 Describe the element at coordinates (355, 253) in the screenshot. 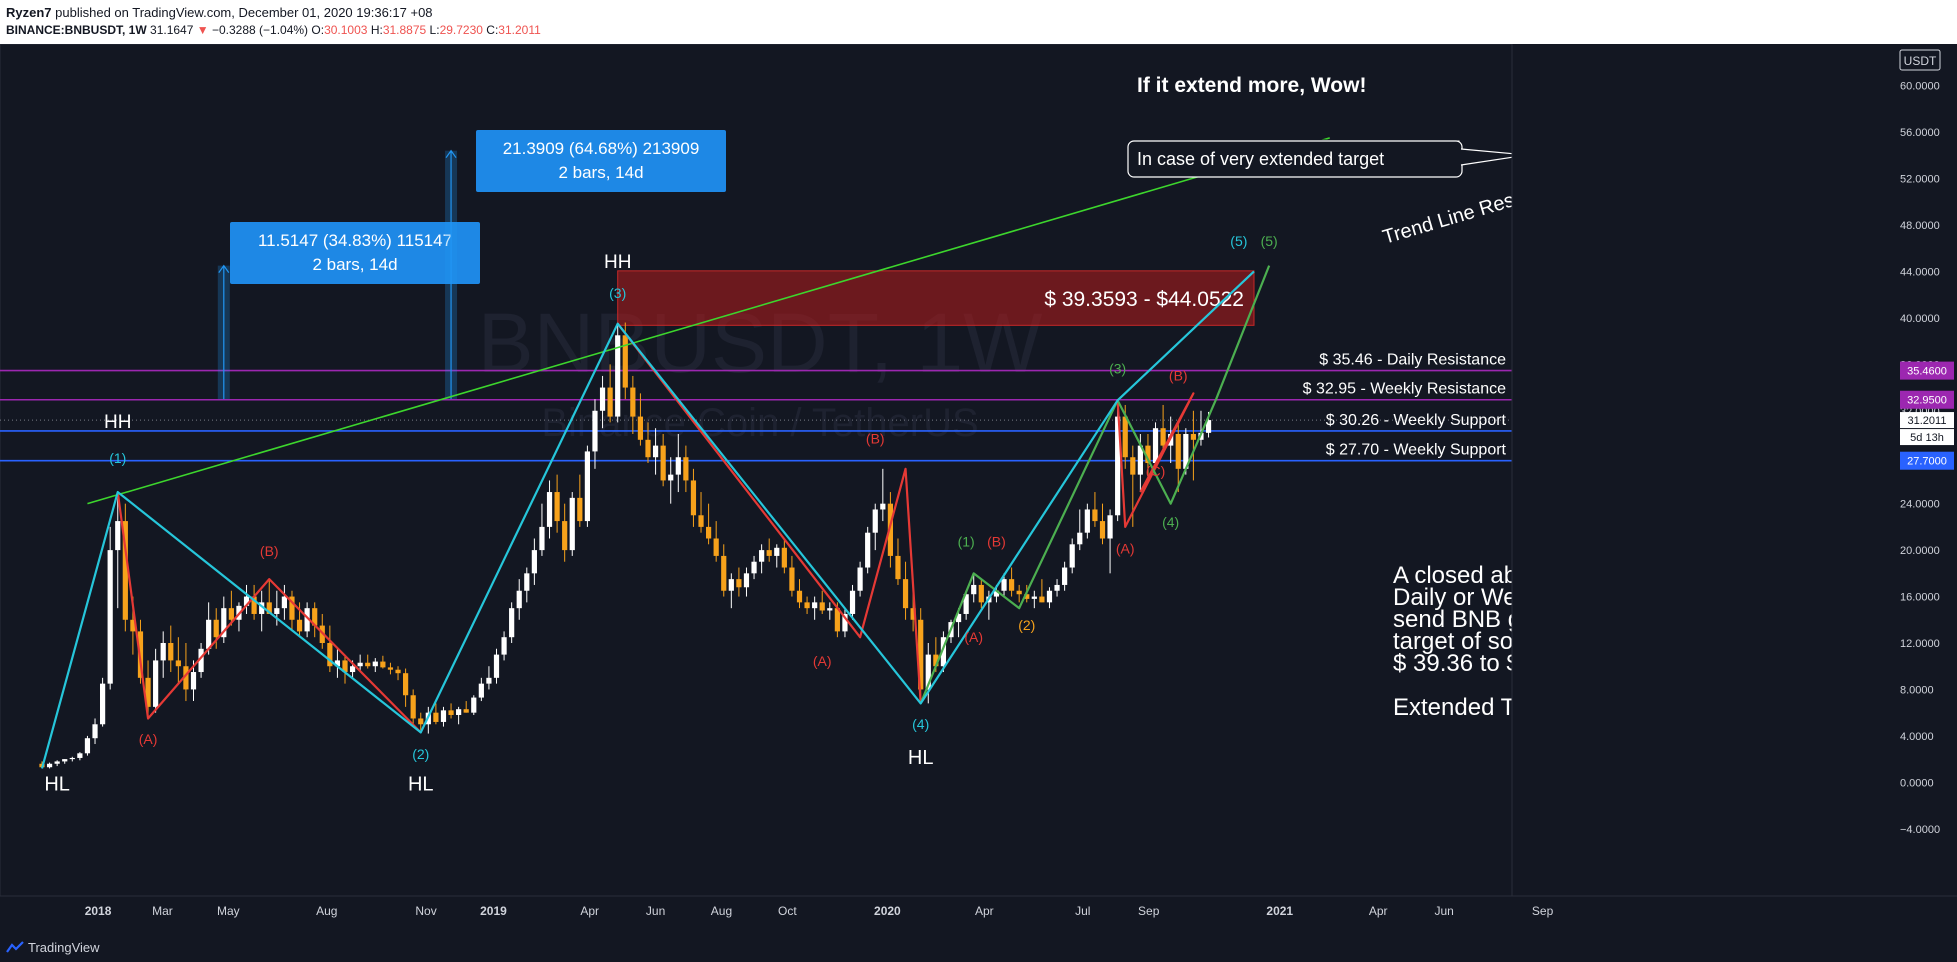

I see `measure-box: 11.5147 (34.83%) 115147 2 bars, 14d` at that location.